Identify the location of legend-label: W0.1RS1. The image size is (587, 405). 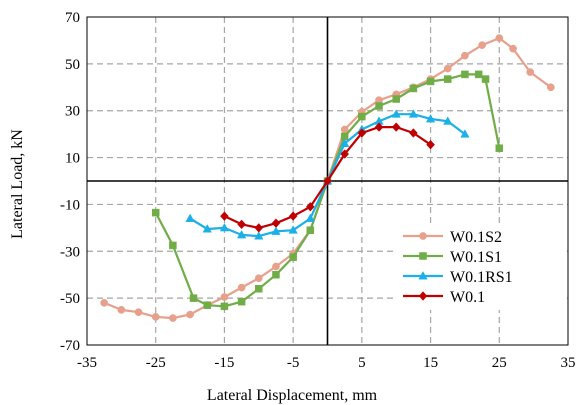
(481, 277).